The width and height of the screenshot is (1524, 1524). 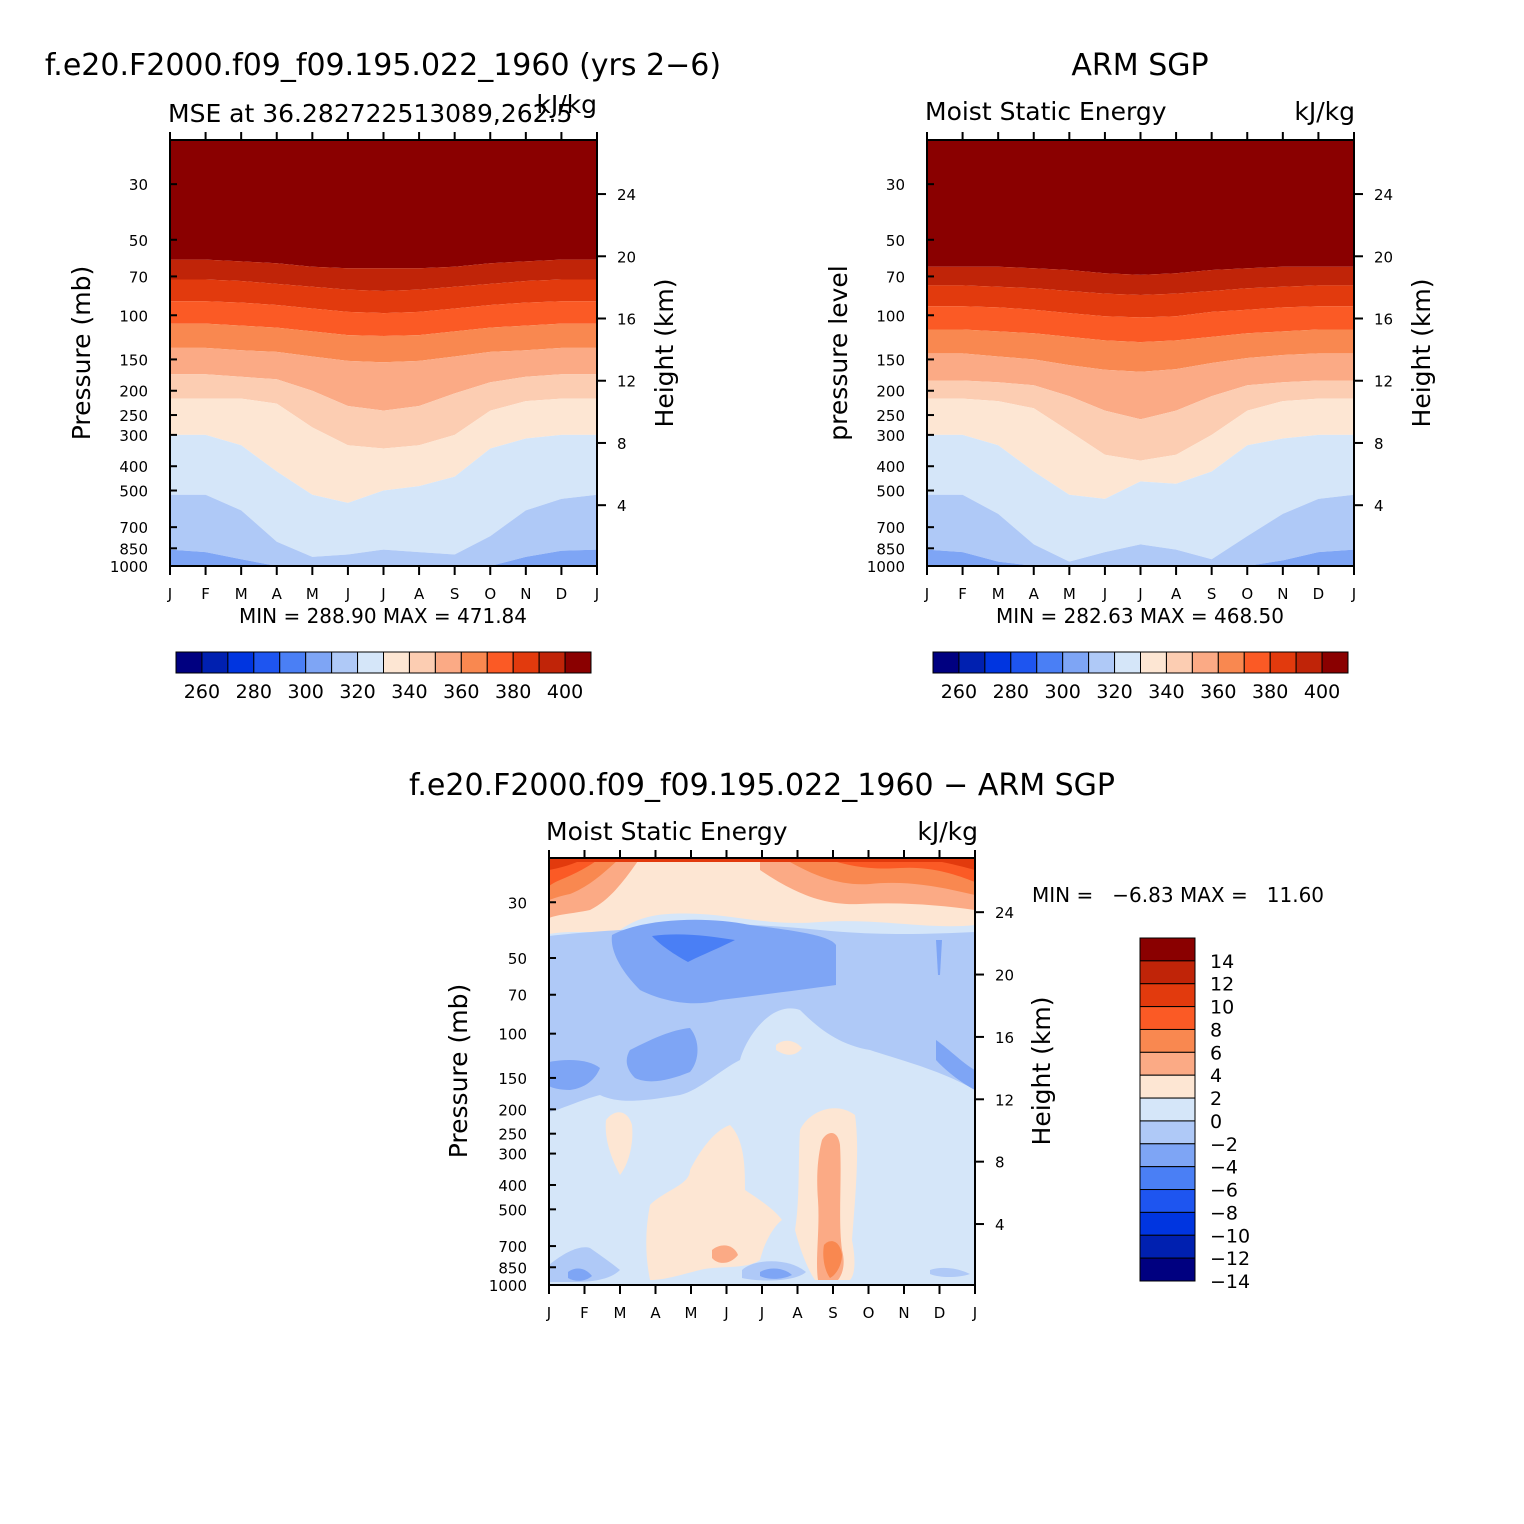 I want to click on panel1-y-axis-label: Pressure (mb), so click(x=81, y=353).